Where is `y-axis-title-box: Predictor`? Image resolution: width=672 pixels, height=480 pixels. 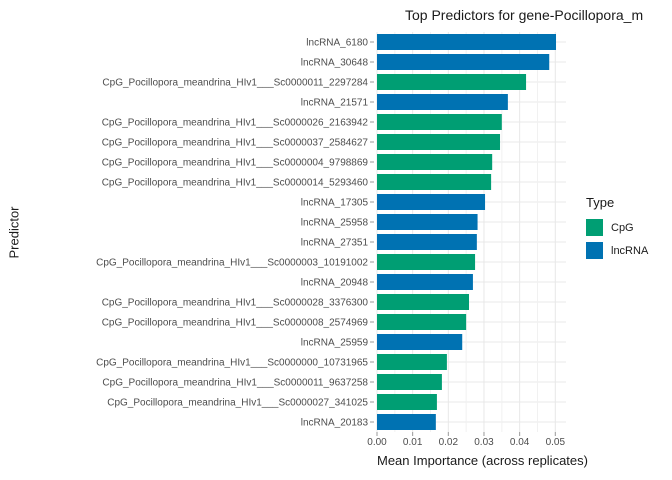
y-axis-title-box: Predictor is located at coordinates (14, 232).